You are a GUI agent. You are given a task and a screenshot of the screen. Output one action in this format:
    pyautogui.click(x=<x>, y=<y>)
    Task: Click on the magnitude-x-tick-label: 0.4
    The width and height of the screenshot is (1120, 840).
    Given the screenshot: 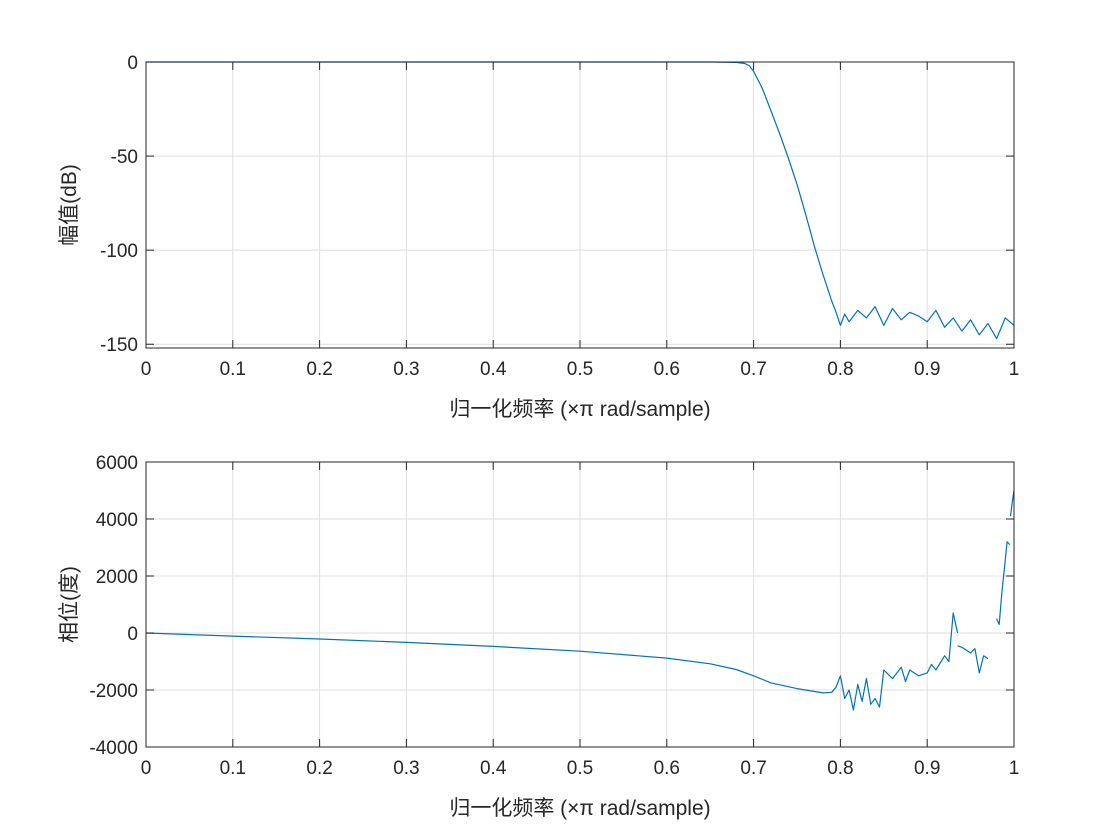 What is the action you would take?
    pyautogui.click(x=493, y=369)
    